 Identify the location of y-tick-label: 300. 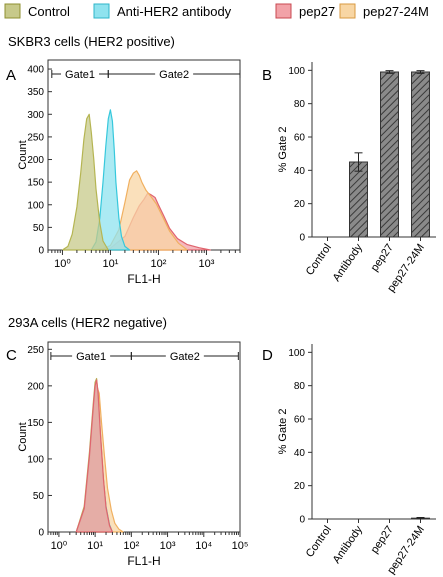
(35, 115).